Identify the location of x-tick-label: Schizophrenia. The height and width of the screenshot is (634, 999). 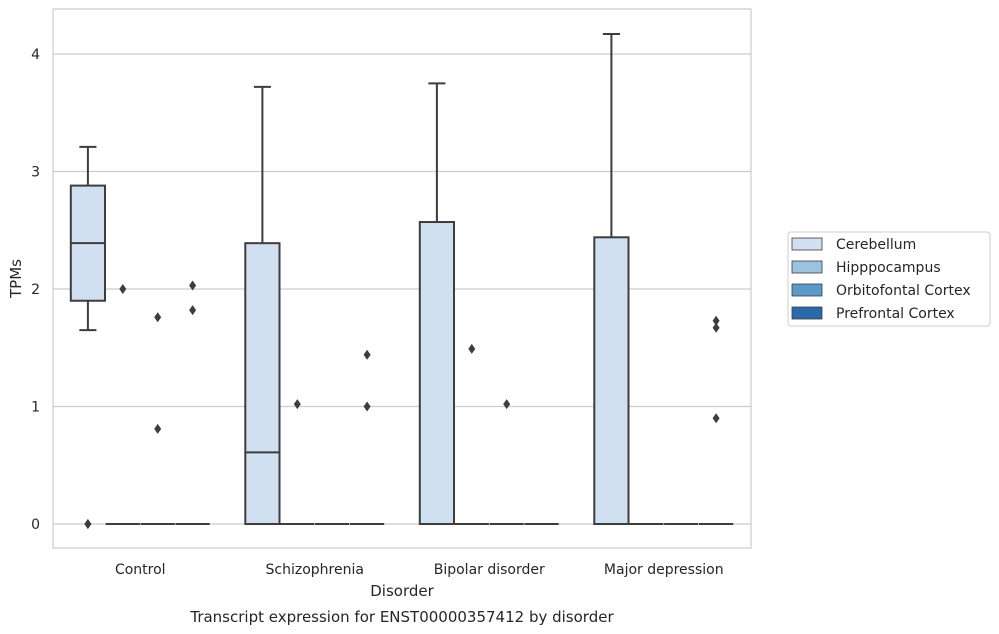
(315, 570).